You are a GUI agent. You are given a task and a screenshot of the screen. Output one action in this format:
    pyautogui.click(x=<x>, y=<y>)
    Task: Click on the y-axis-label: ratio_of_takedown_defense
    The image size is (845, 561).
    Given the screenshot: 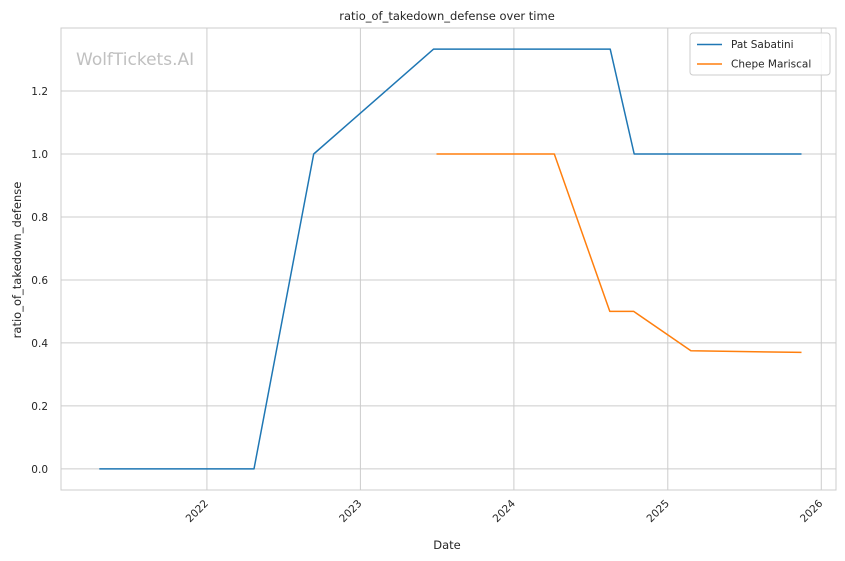 What is the action you would take?
    pyautogui.click(x=17, y=260)
    